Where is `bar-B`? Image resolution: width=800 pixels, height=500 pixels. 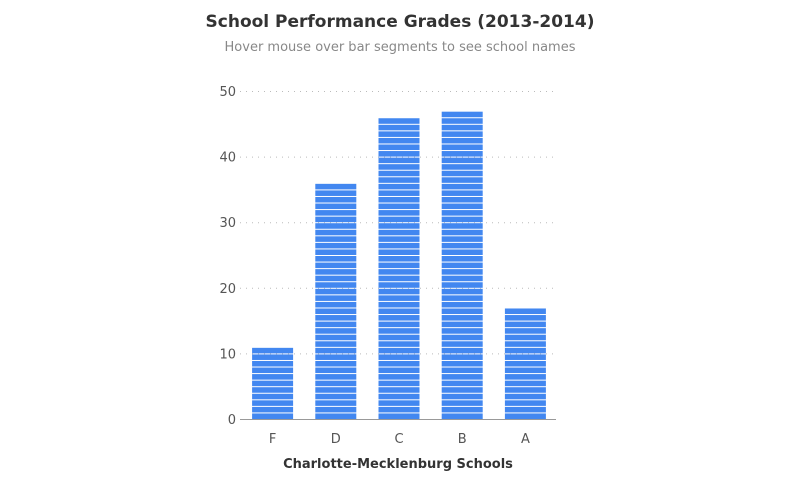 bar-B is located at coordinates (462, 265).